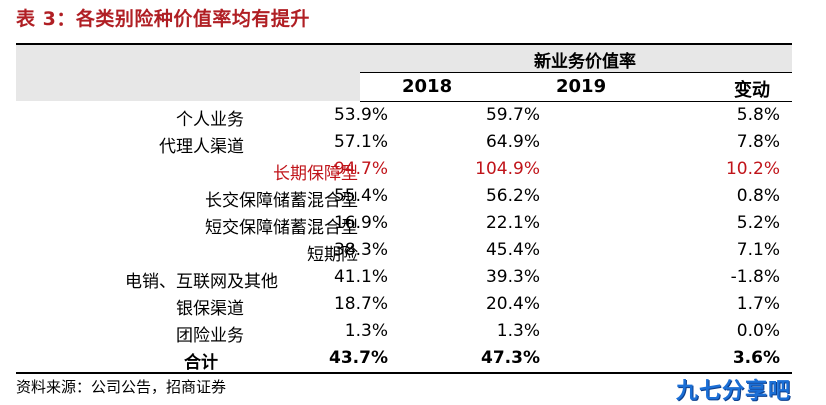 This screenshot has width=826, height=405. Describe the element at coordinates (758, 223) in the screenshot. I see `cell-change: 5.2%` at that location.